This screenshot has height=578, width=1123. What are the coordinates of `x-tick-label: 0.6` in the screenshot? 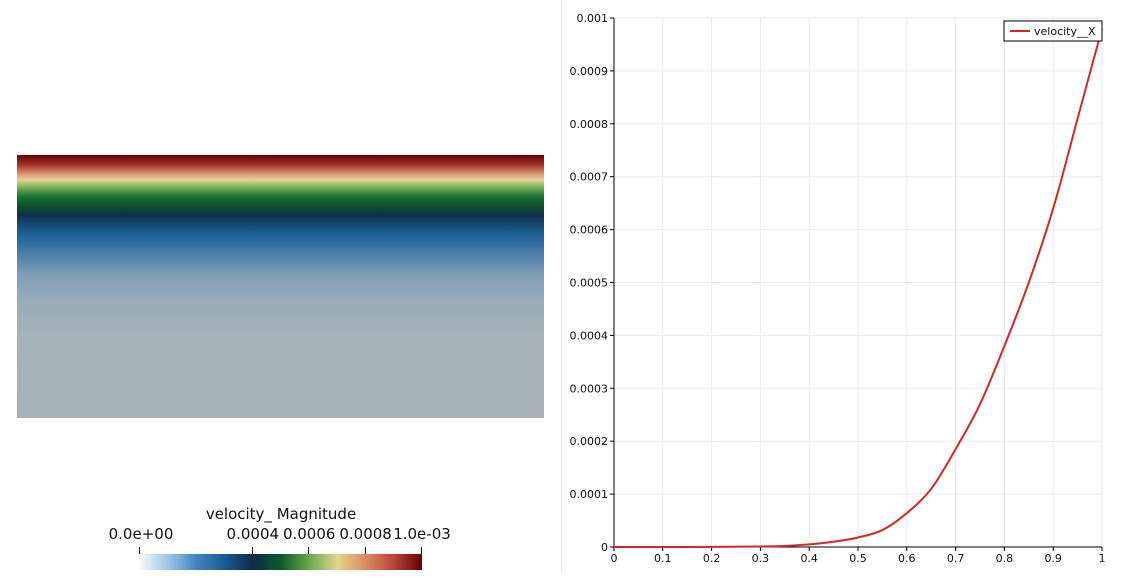 It's located at (907, 558).